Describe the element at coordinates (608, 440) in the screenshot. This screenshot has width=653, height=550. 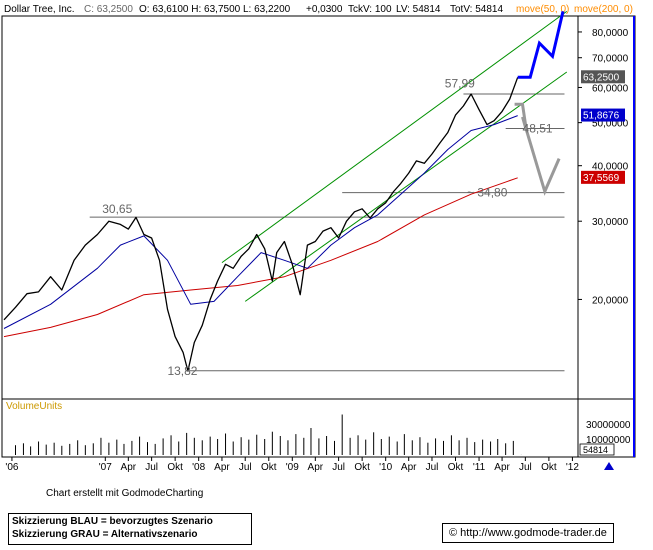
I see `volume-tick-low: 10000000` at that location.